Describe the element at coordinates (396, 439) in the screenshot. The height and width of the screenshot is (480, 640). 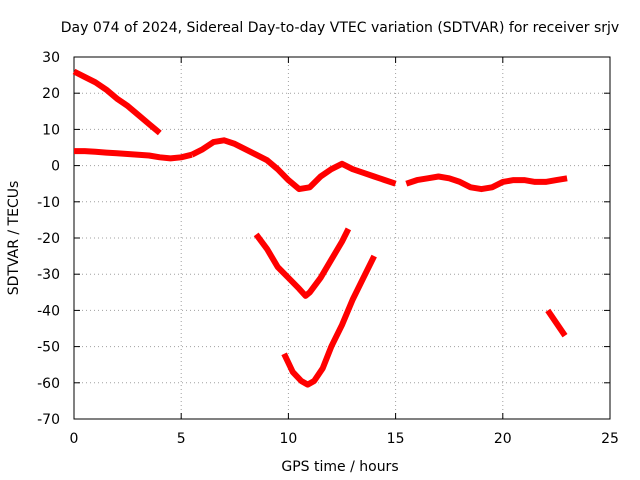
I see `x-tick-label: 15` at that location.